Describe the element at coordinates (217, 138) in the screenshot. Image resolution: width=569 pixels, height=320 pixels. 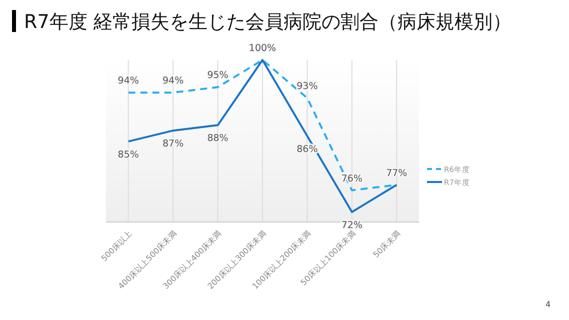
I see `data-label: 88%` at that location.